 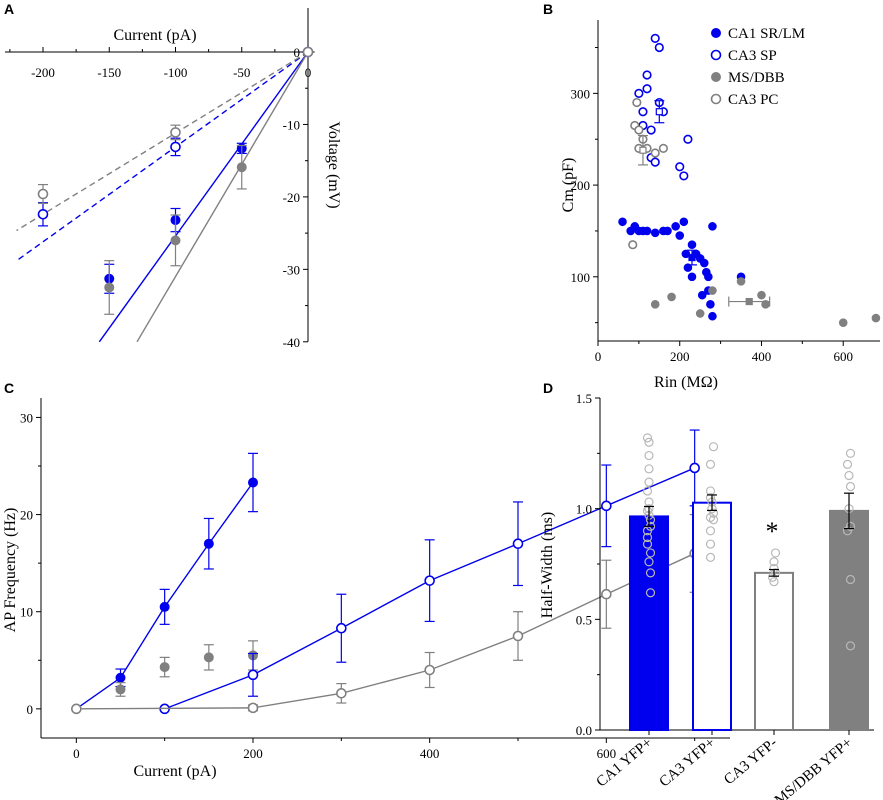 What do you see at coordinates (76, 753) in the screenshot?
I see `panel-c-xtick-label: 0` at bounding box center [76, 753].